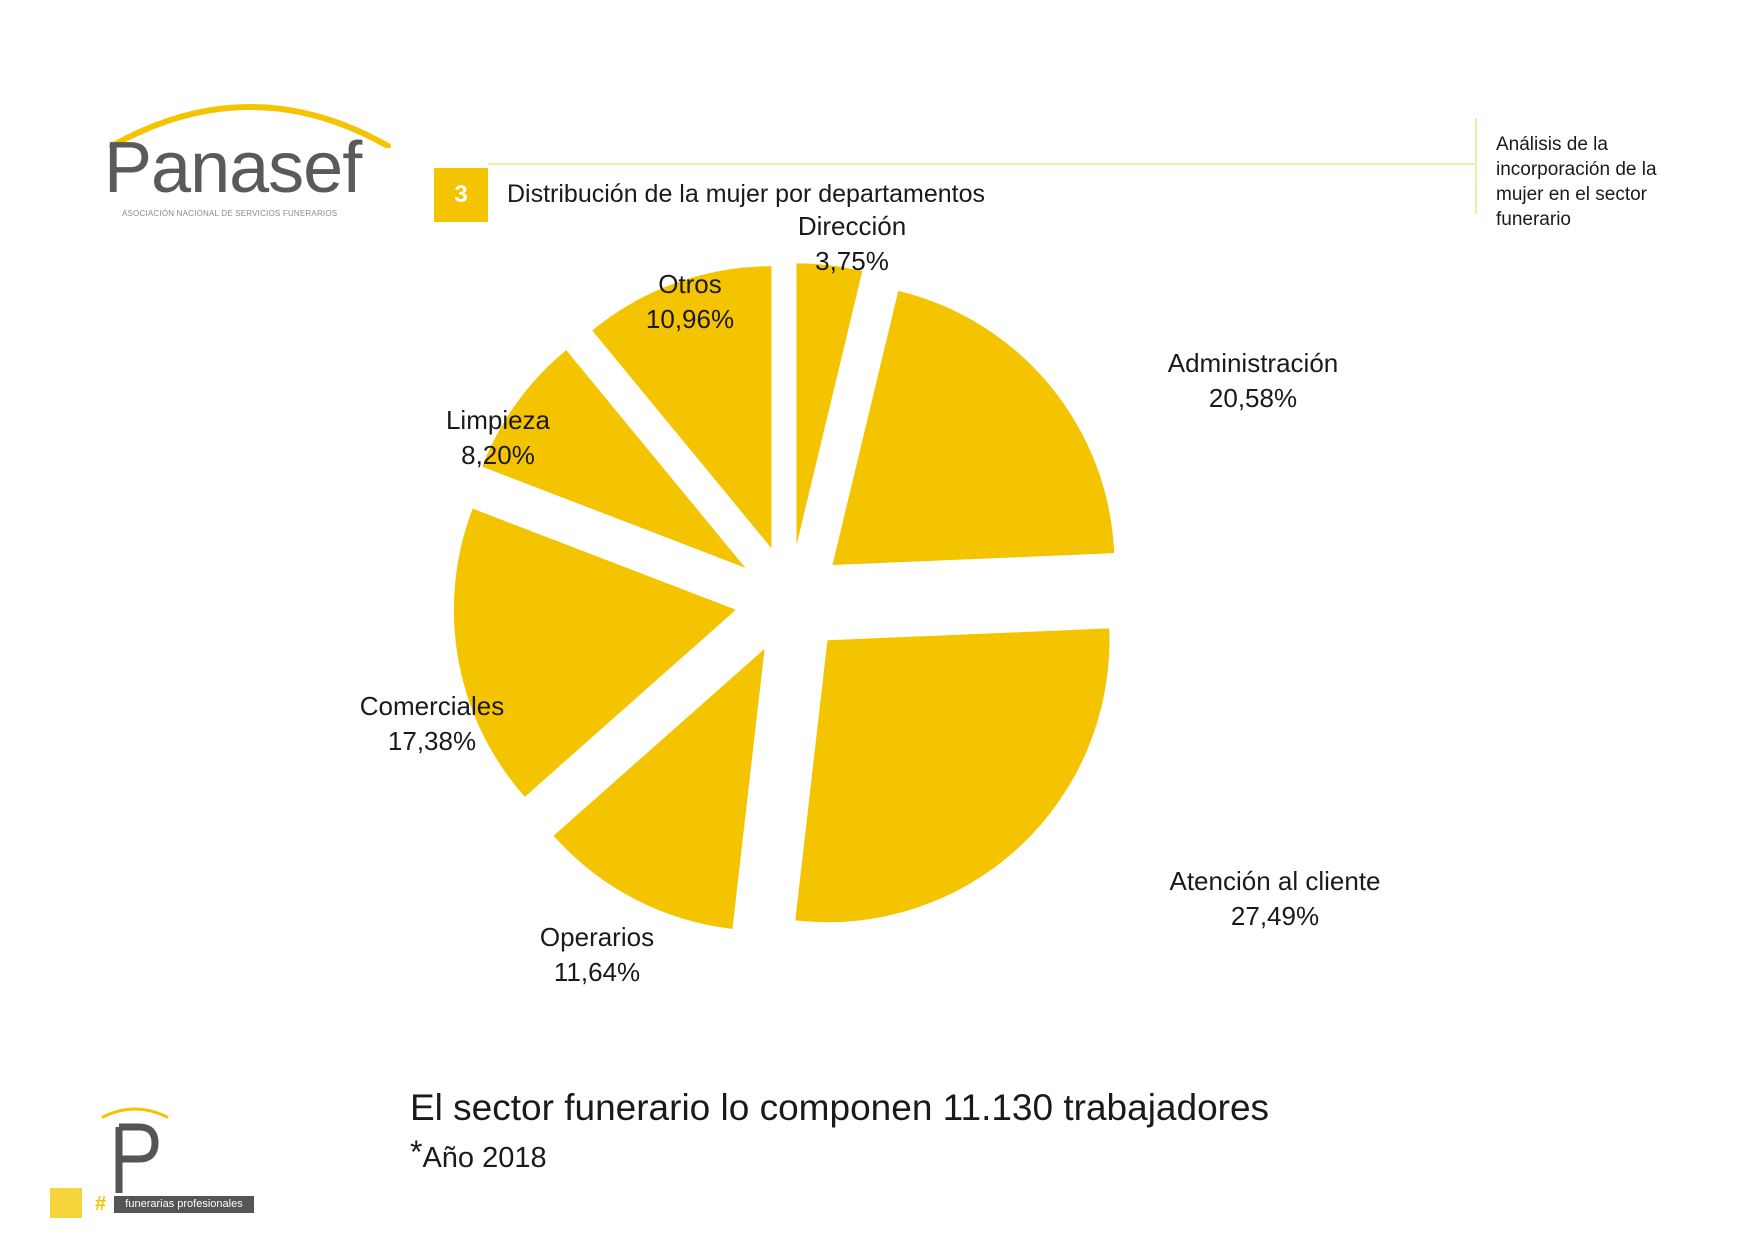  I want to click on logo-arc-icon, so click(250, 126).